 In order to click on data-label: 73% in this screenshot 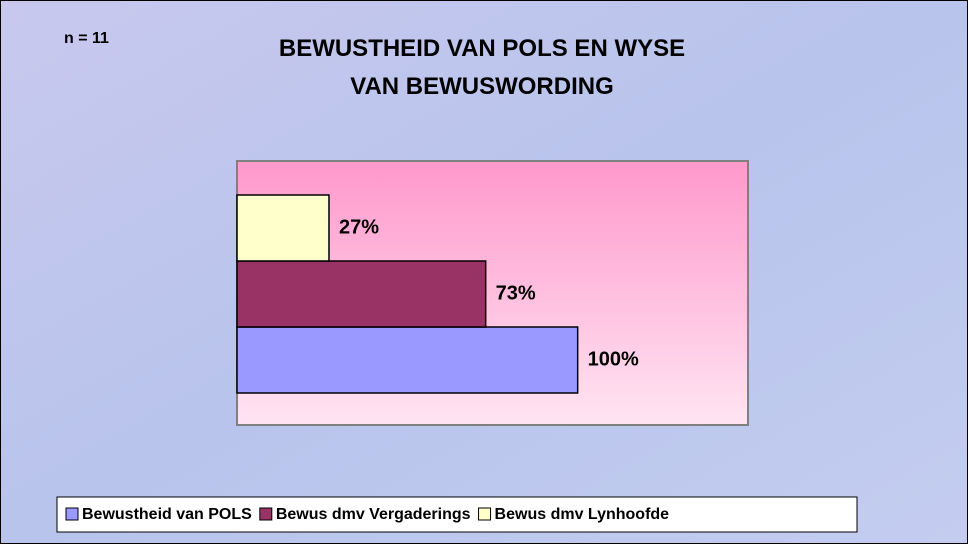, I will do `click(516, 293)`.